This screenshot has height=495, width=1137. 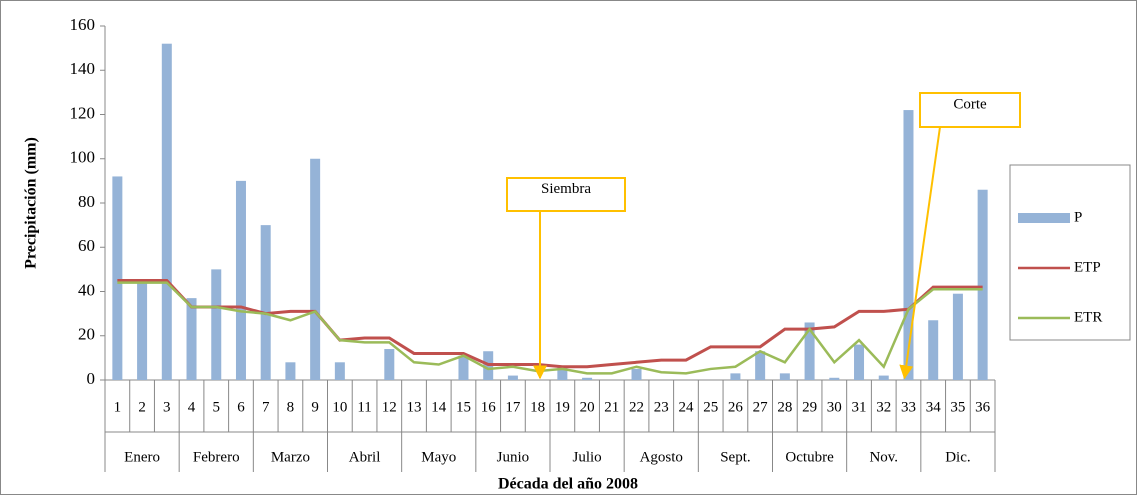 I want to click on x-tick-label: 20, so click(x=587, y=407).